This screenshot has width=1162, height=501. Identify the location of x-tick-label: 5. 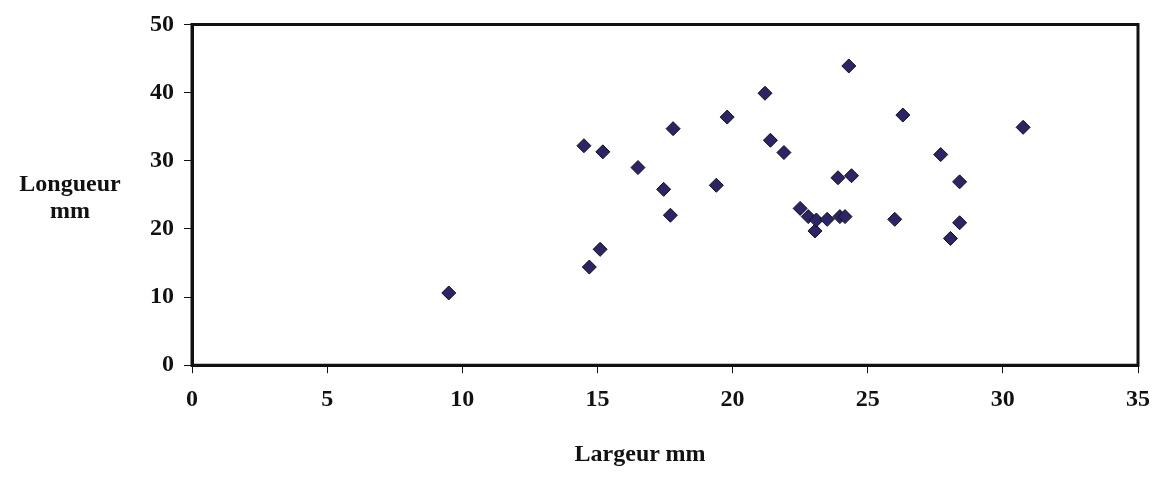
(327, 397).